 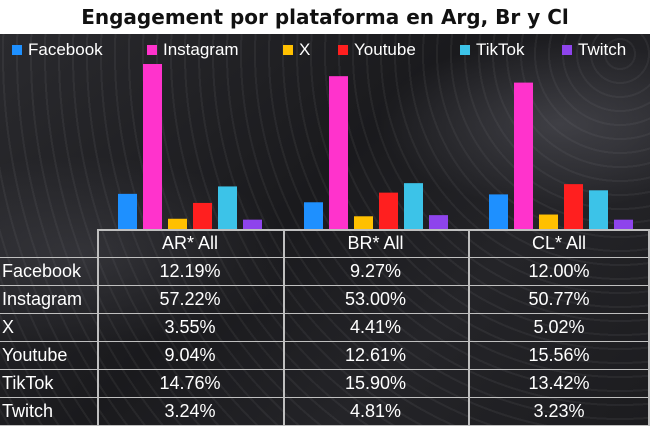 I want to click on table-cell: 53.00%, so click(x=375, y=299).